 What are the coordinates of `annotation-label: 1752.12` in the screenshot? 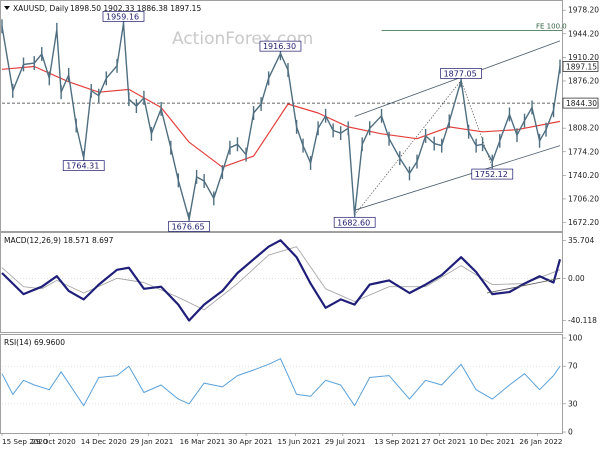 It's located at (491, 174).